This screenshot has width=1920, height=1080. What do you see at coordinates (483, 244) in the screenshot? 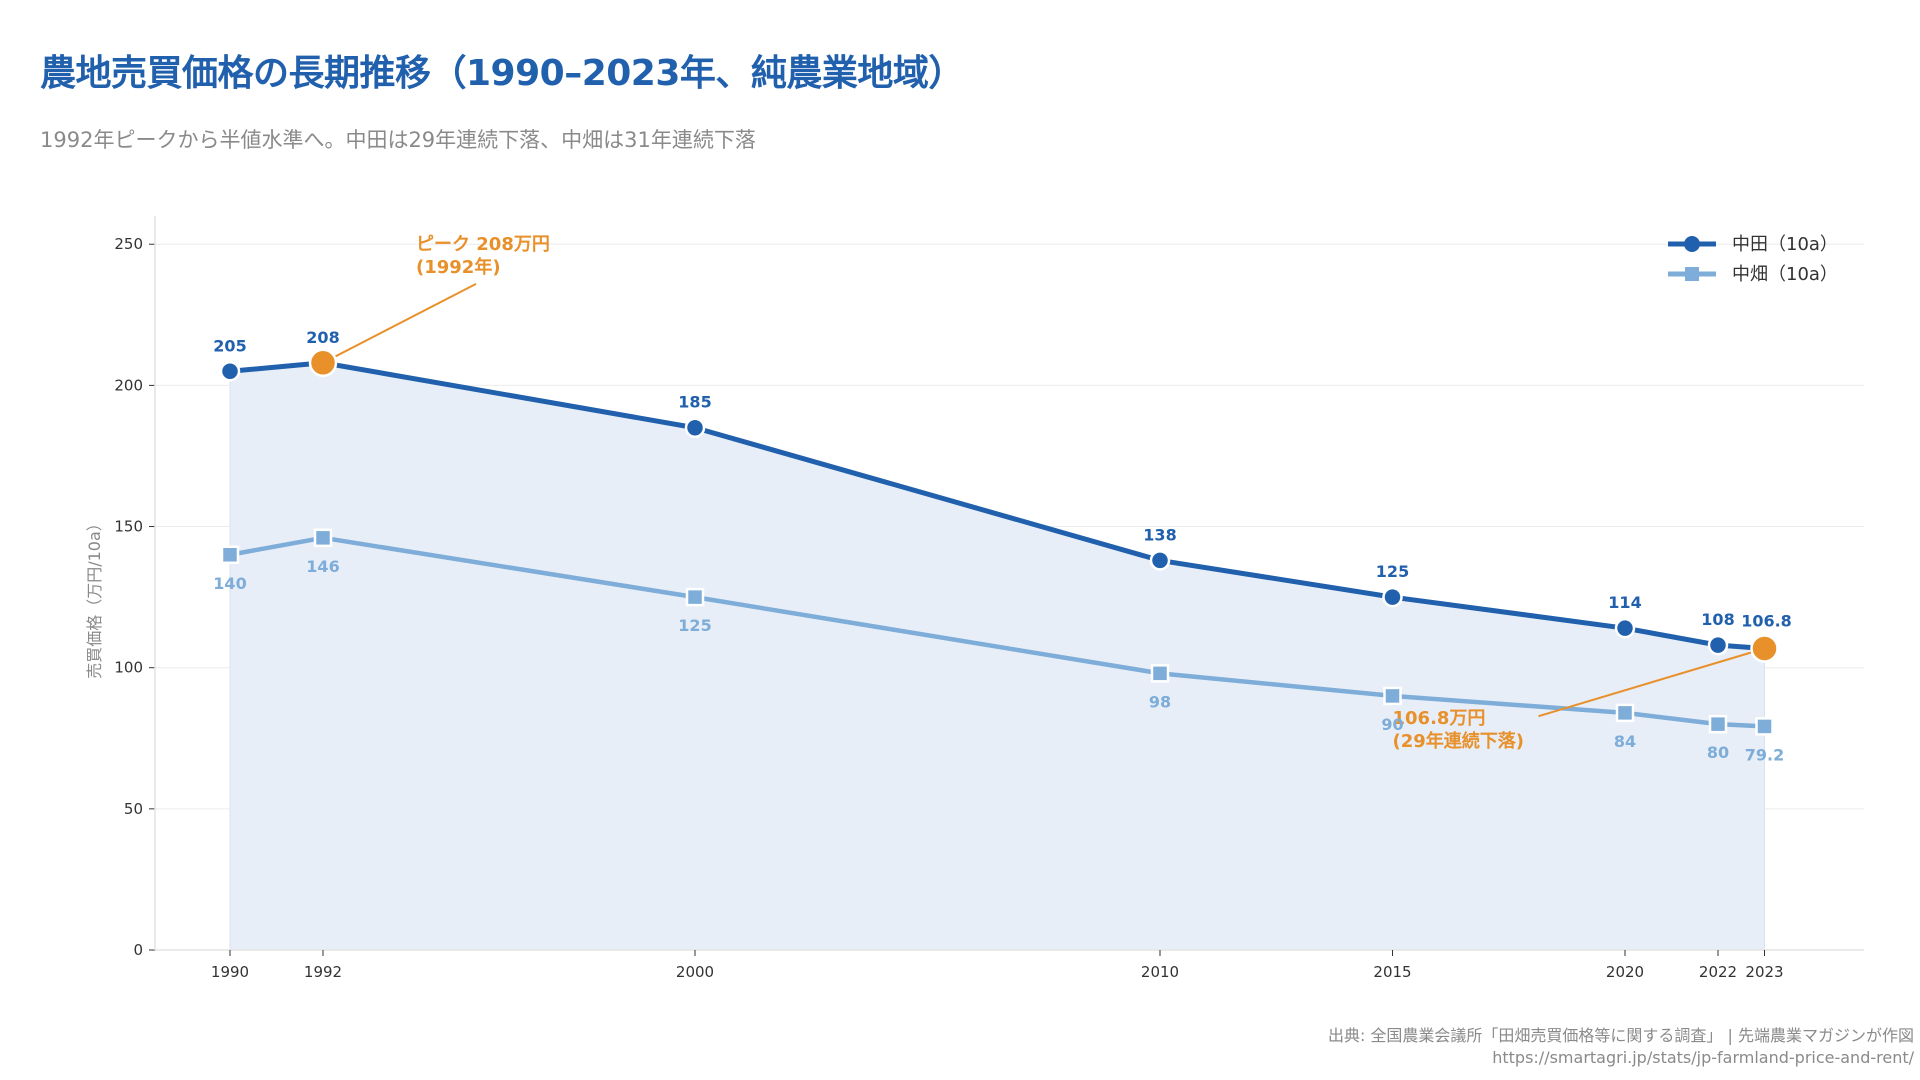
I see `annotation-text: ピーク 208万円` at bounding box center [483, 244].